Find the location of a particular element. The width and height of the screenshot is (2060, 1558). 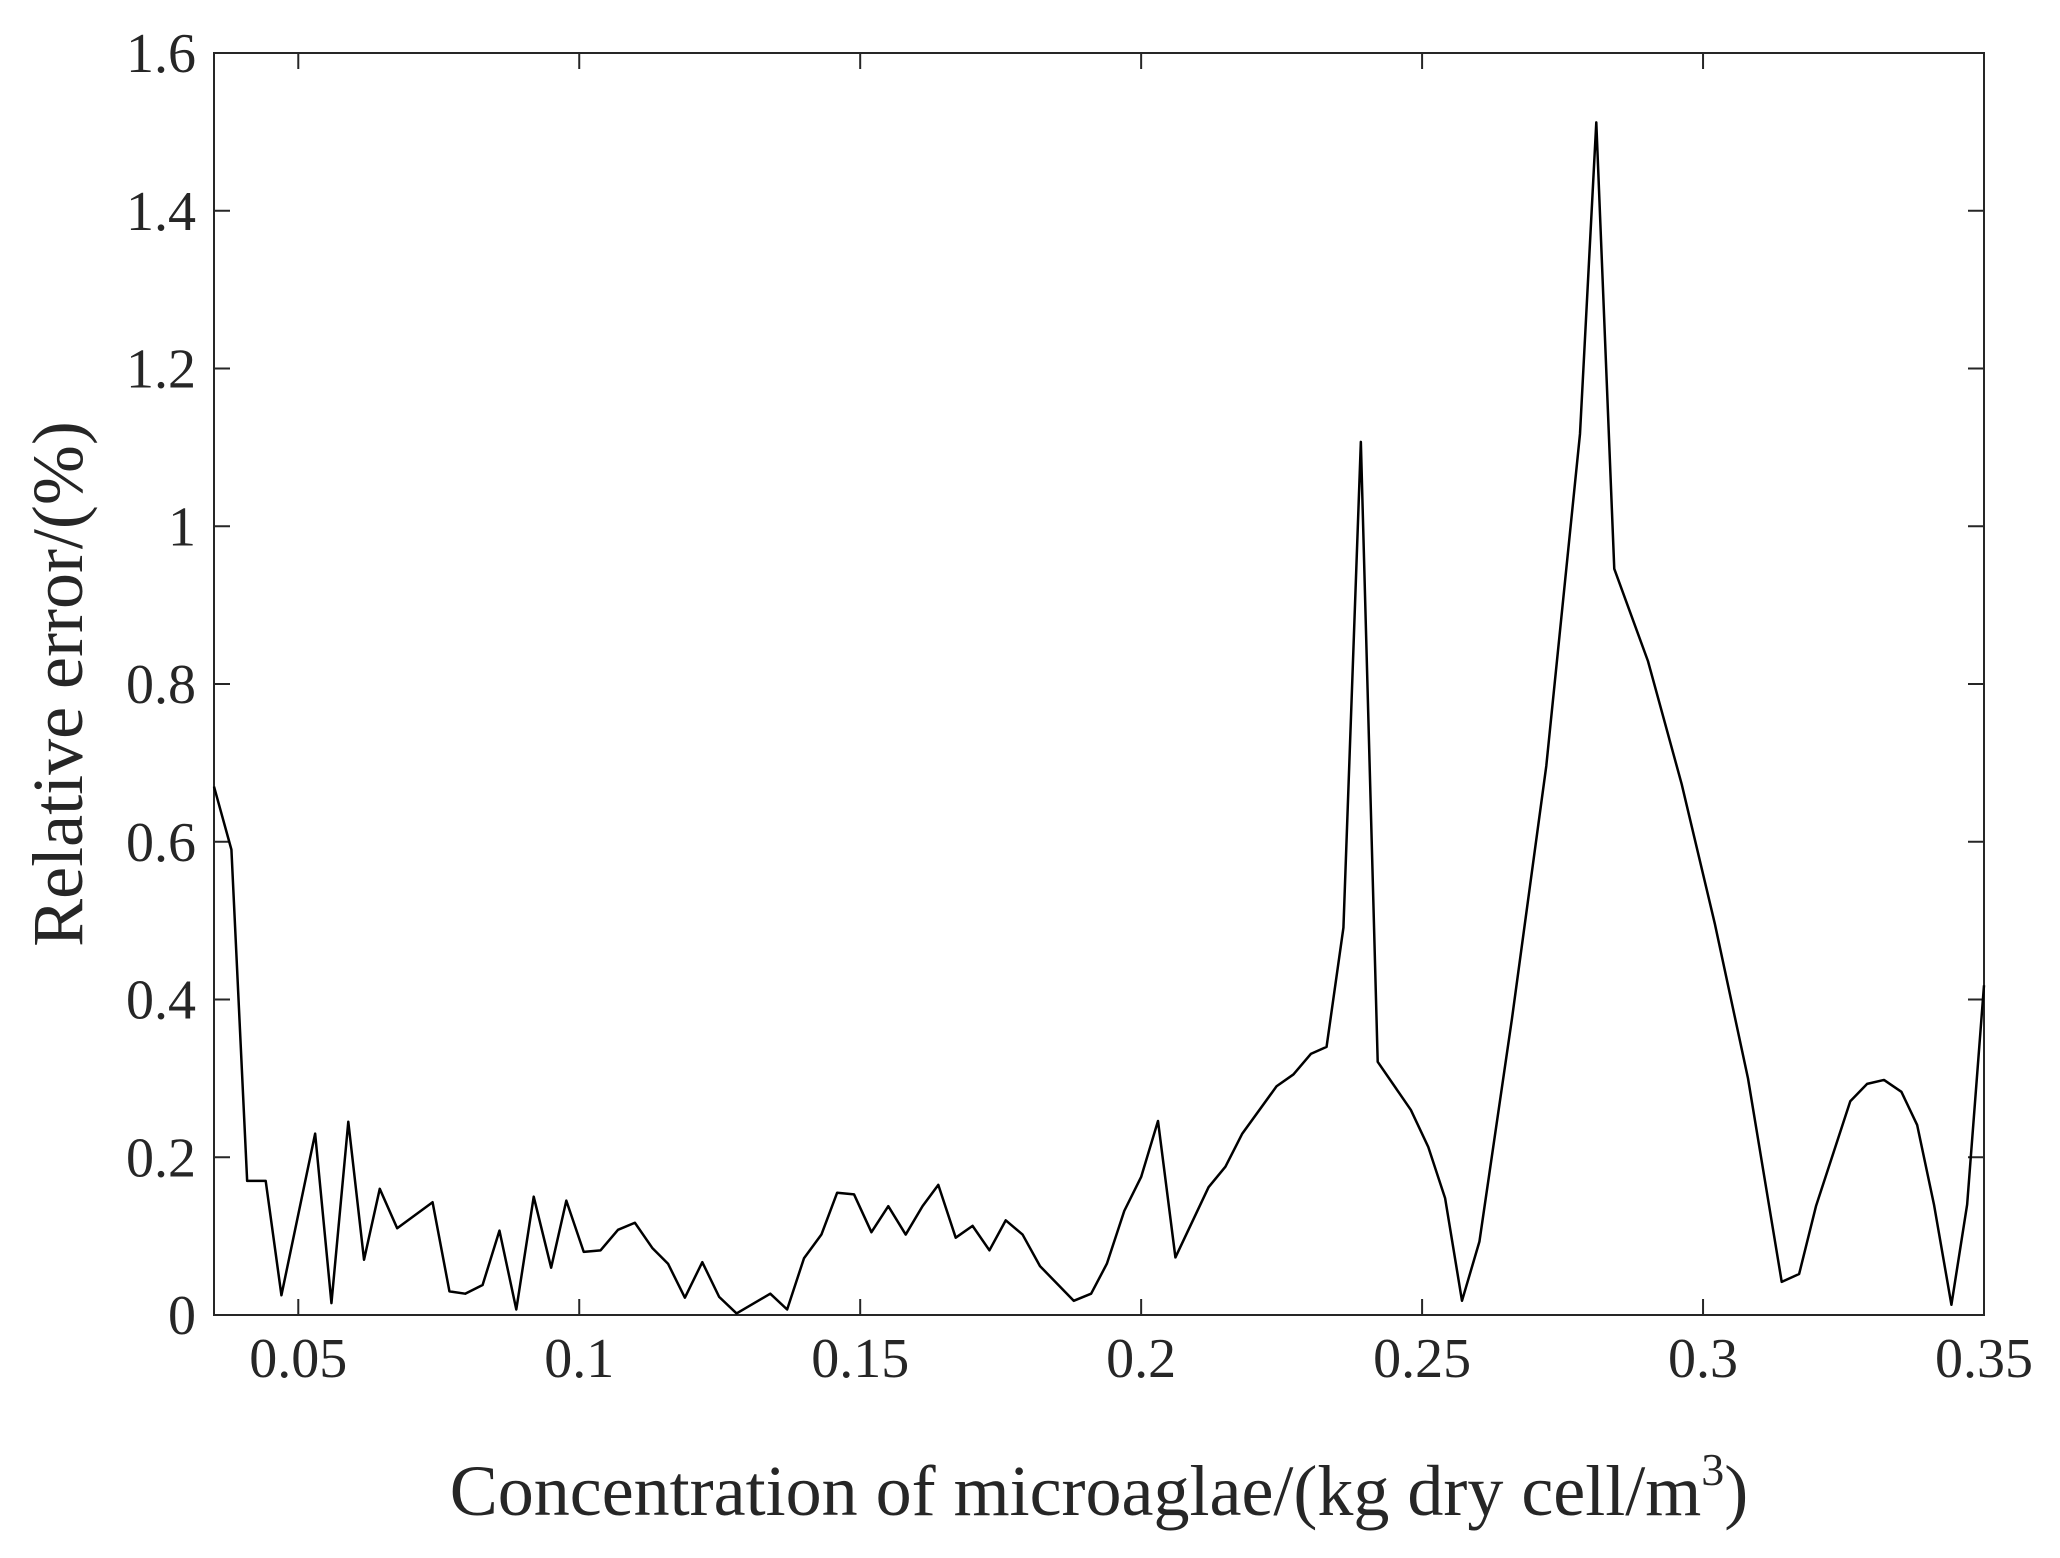

y-tick-label: 0.8 is located at coordinates (161, 685).